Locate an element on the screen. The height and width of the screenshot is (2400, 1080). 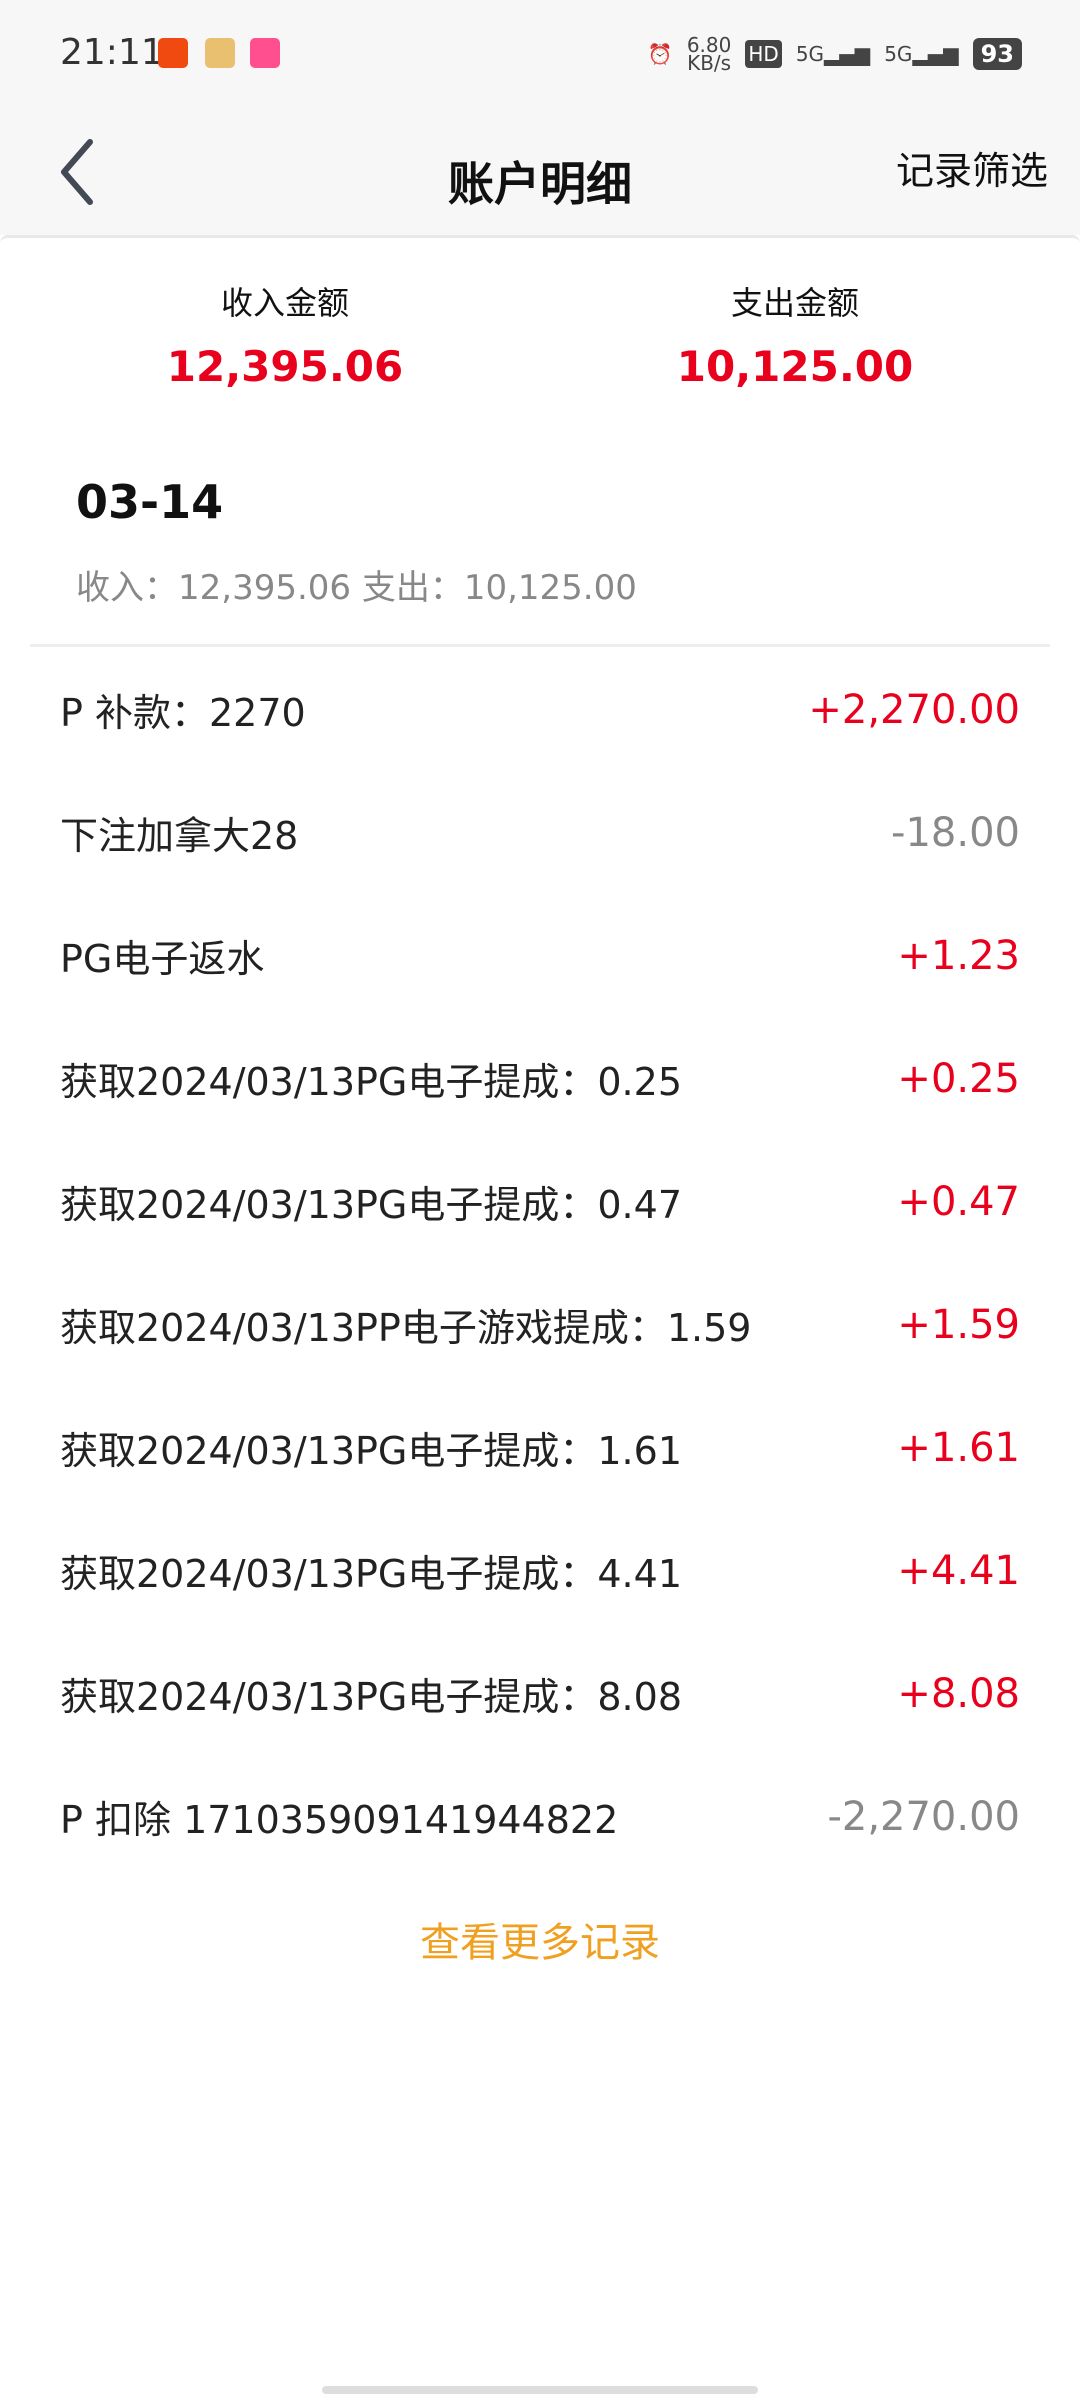
group-date: 03-14 is located at coordinates (150, 502).